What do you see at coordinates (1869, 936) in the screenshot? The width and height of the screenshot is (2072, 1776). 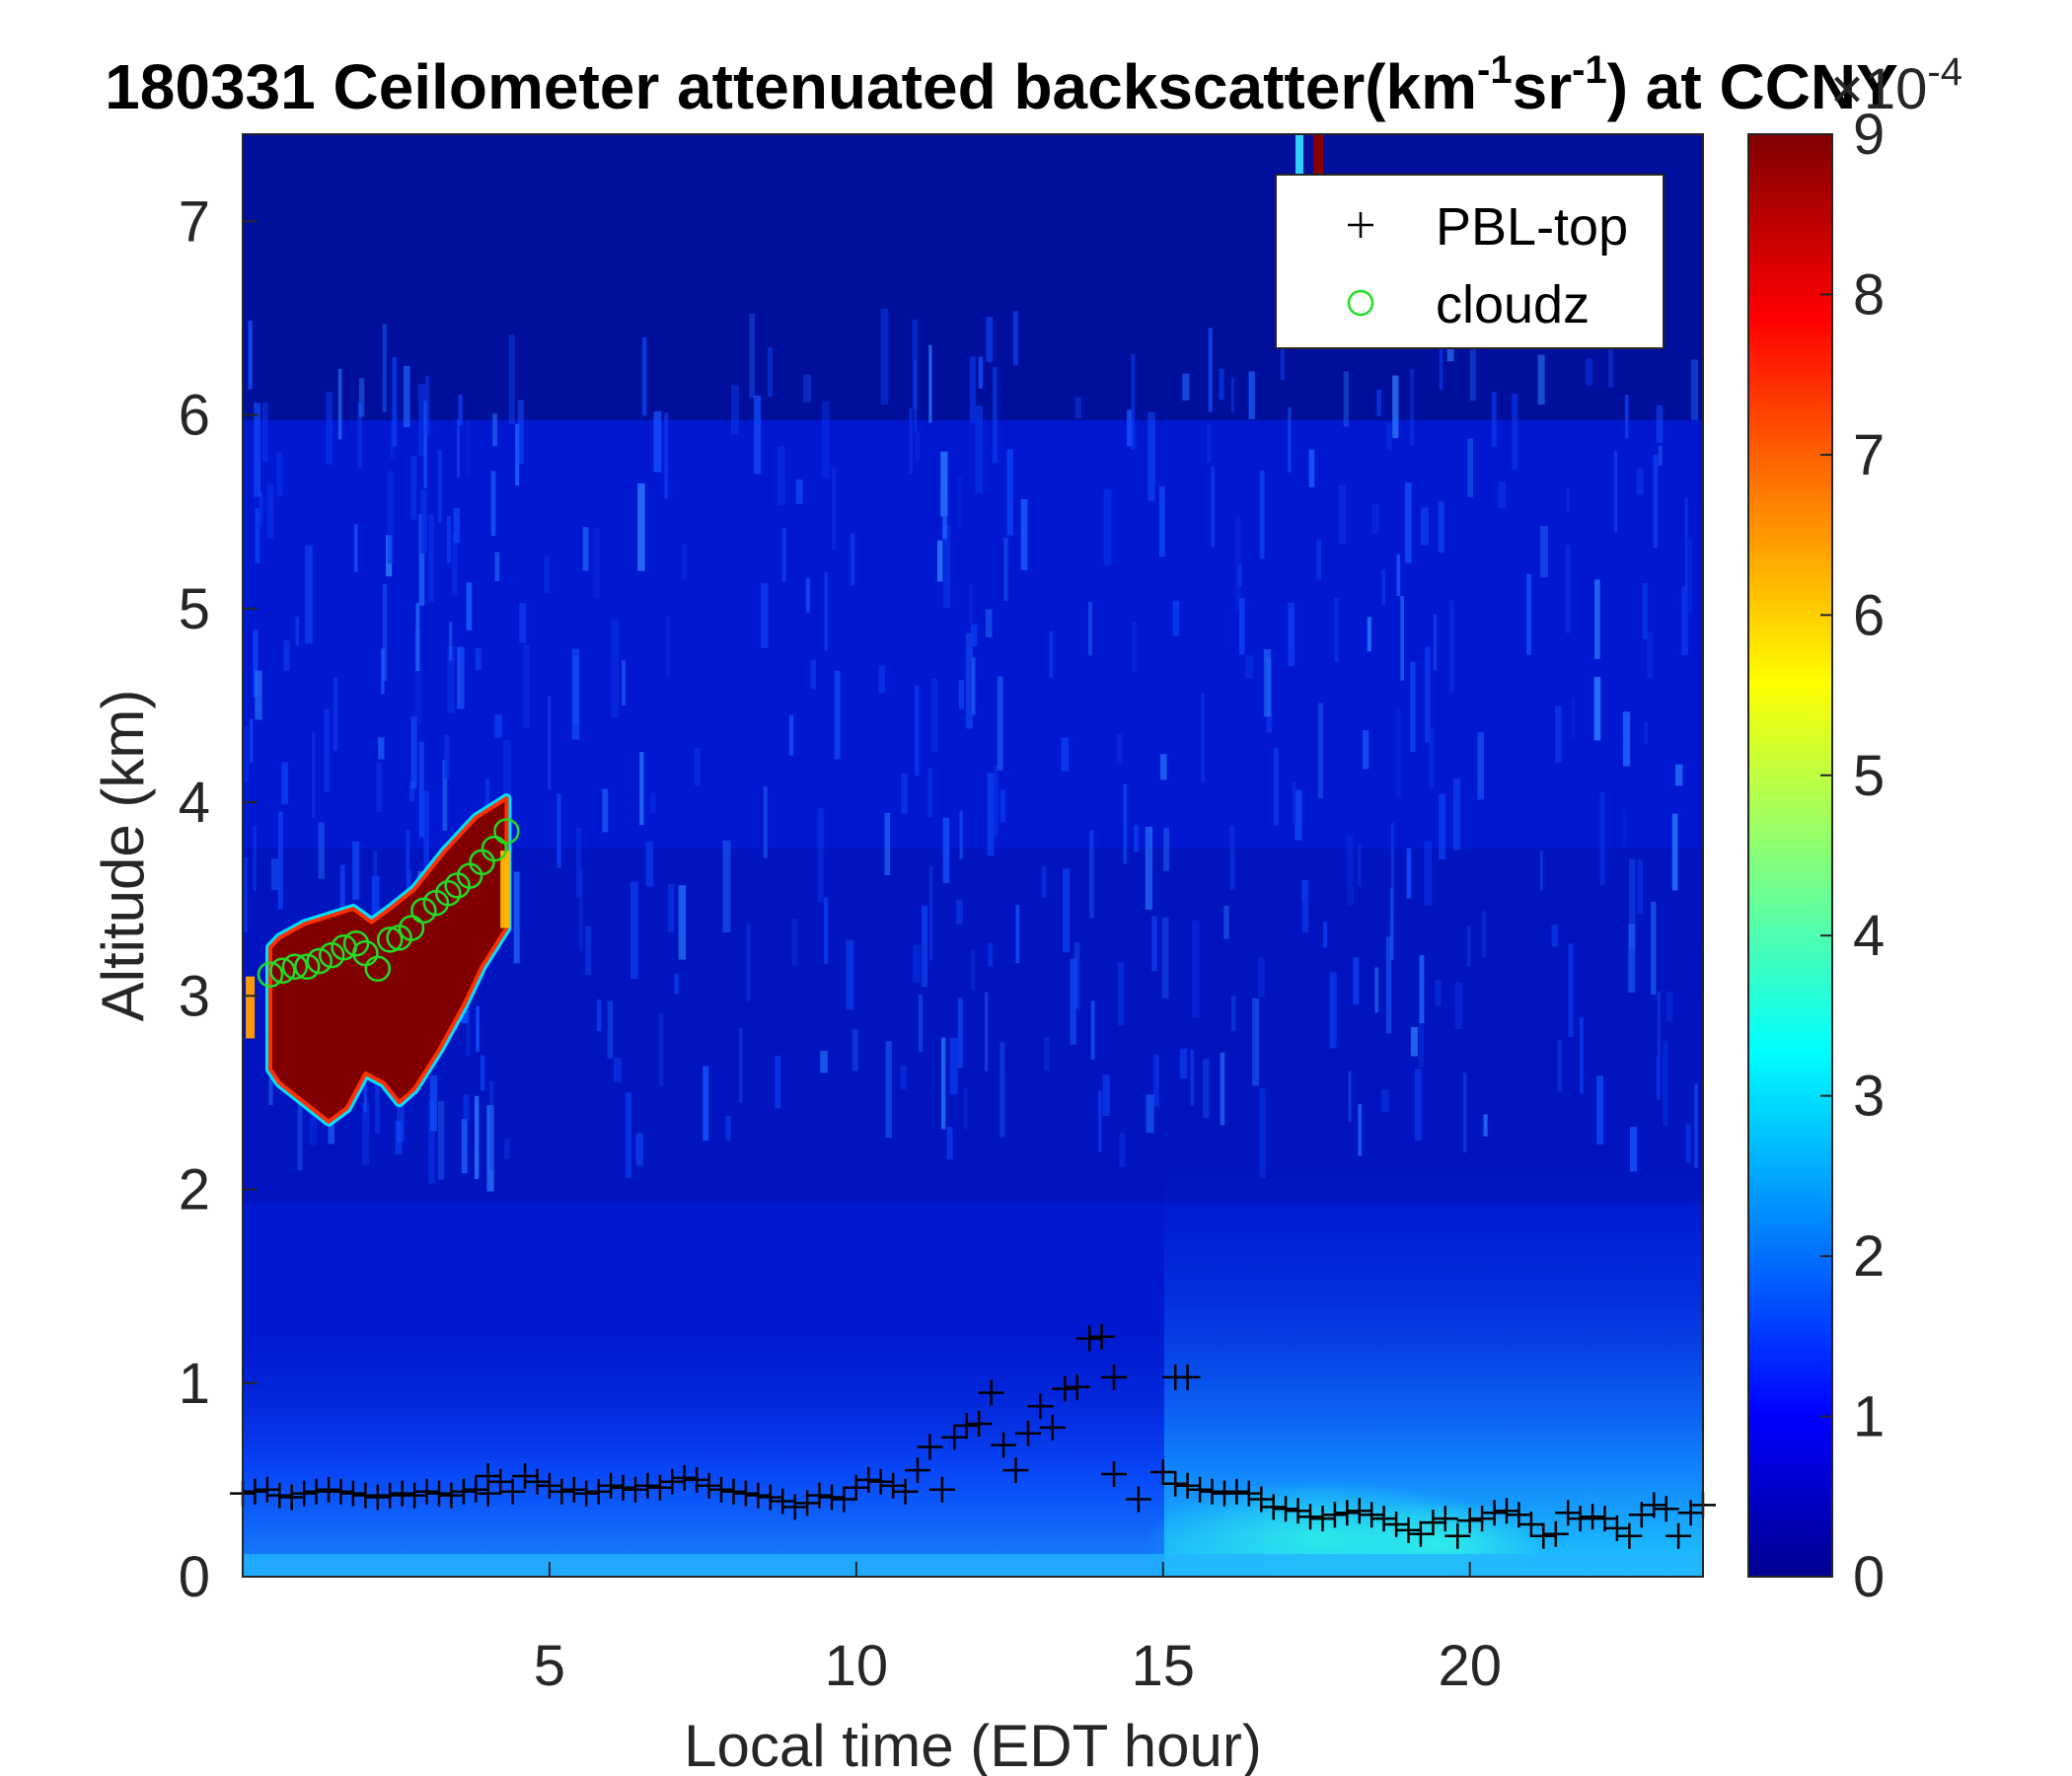 I see `colorbar-tick-label: 4` at bounding box center [1869, 936].